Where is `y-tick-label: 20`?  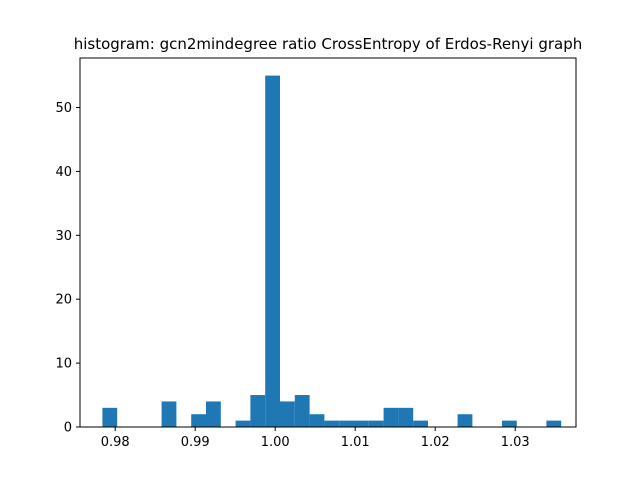 y-tick-label: 20 is located at coordinates (63, 300).